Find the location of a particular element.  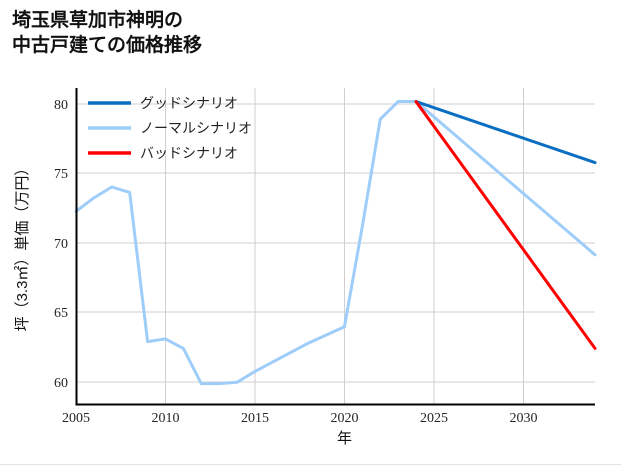

chart-legend: グッドシナリオ ノーマルシナリオ バッドシナリオ is located at coordinates (170, 128).